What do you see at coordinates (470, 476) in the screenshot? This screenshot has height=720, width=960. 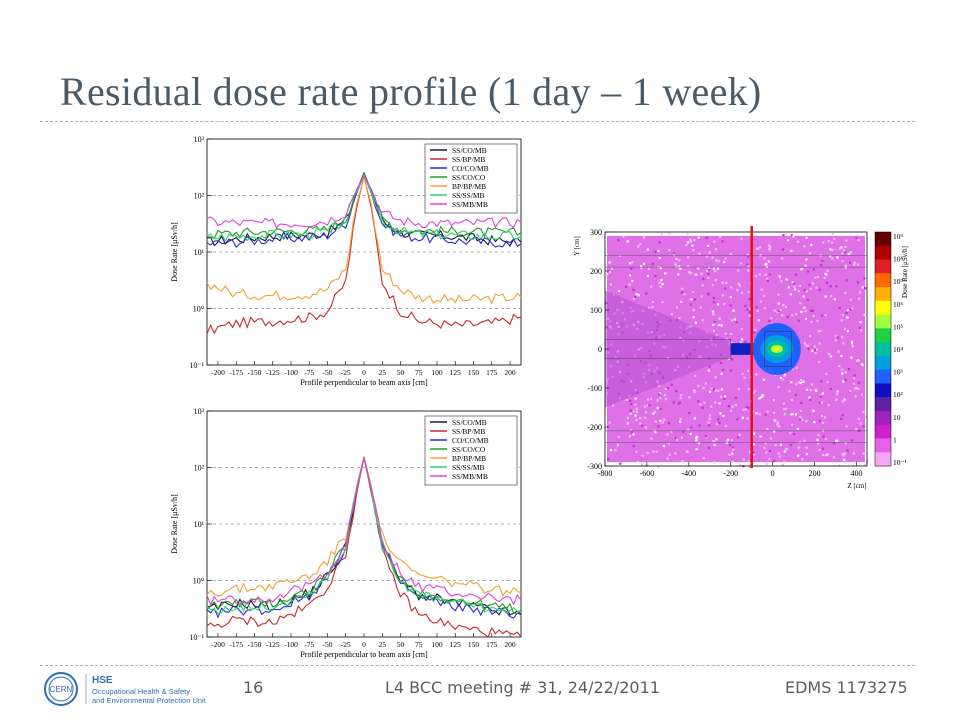 I see `legend-label: SS/MB/MB` at bounding box center [470, 476].